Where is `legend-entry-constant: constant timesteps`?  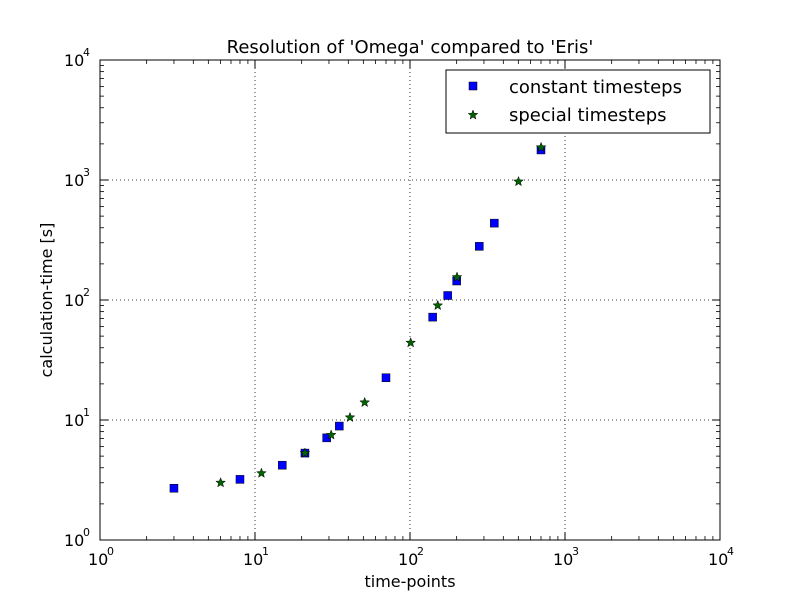
legend-entry-constant: constant timesteps is located at coordinates (595, 87).